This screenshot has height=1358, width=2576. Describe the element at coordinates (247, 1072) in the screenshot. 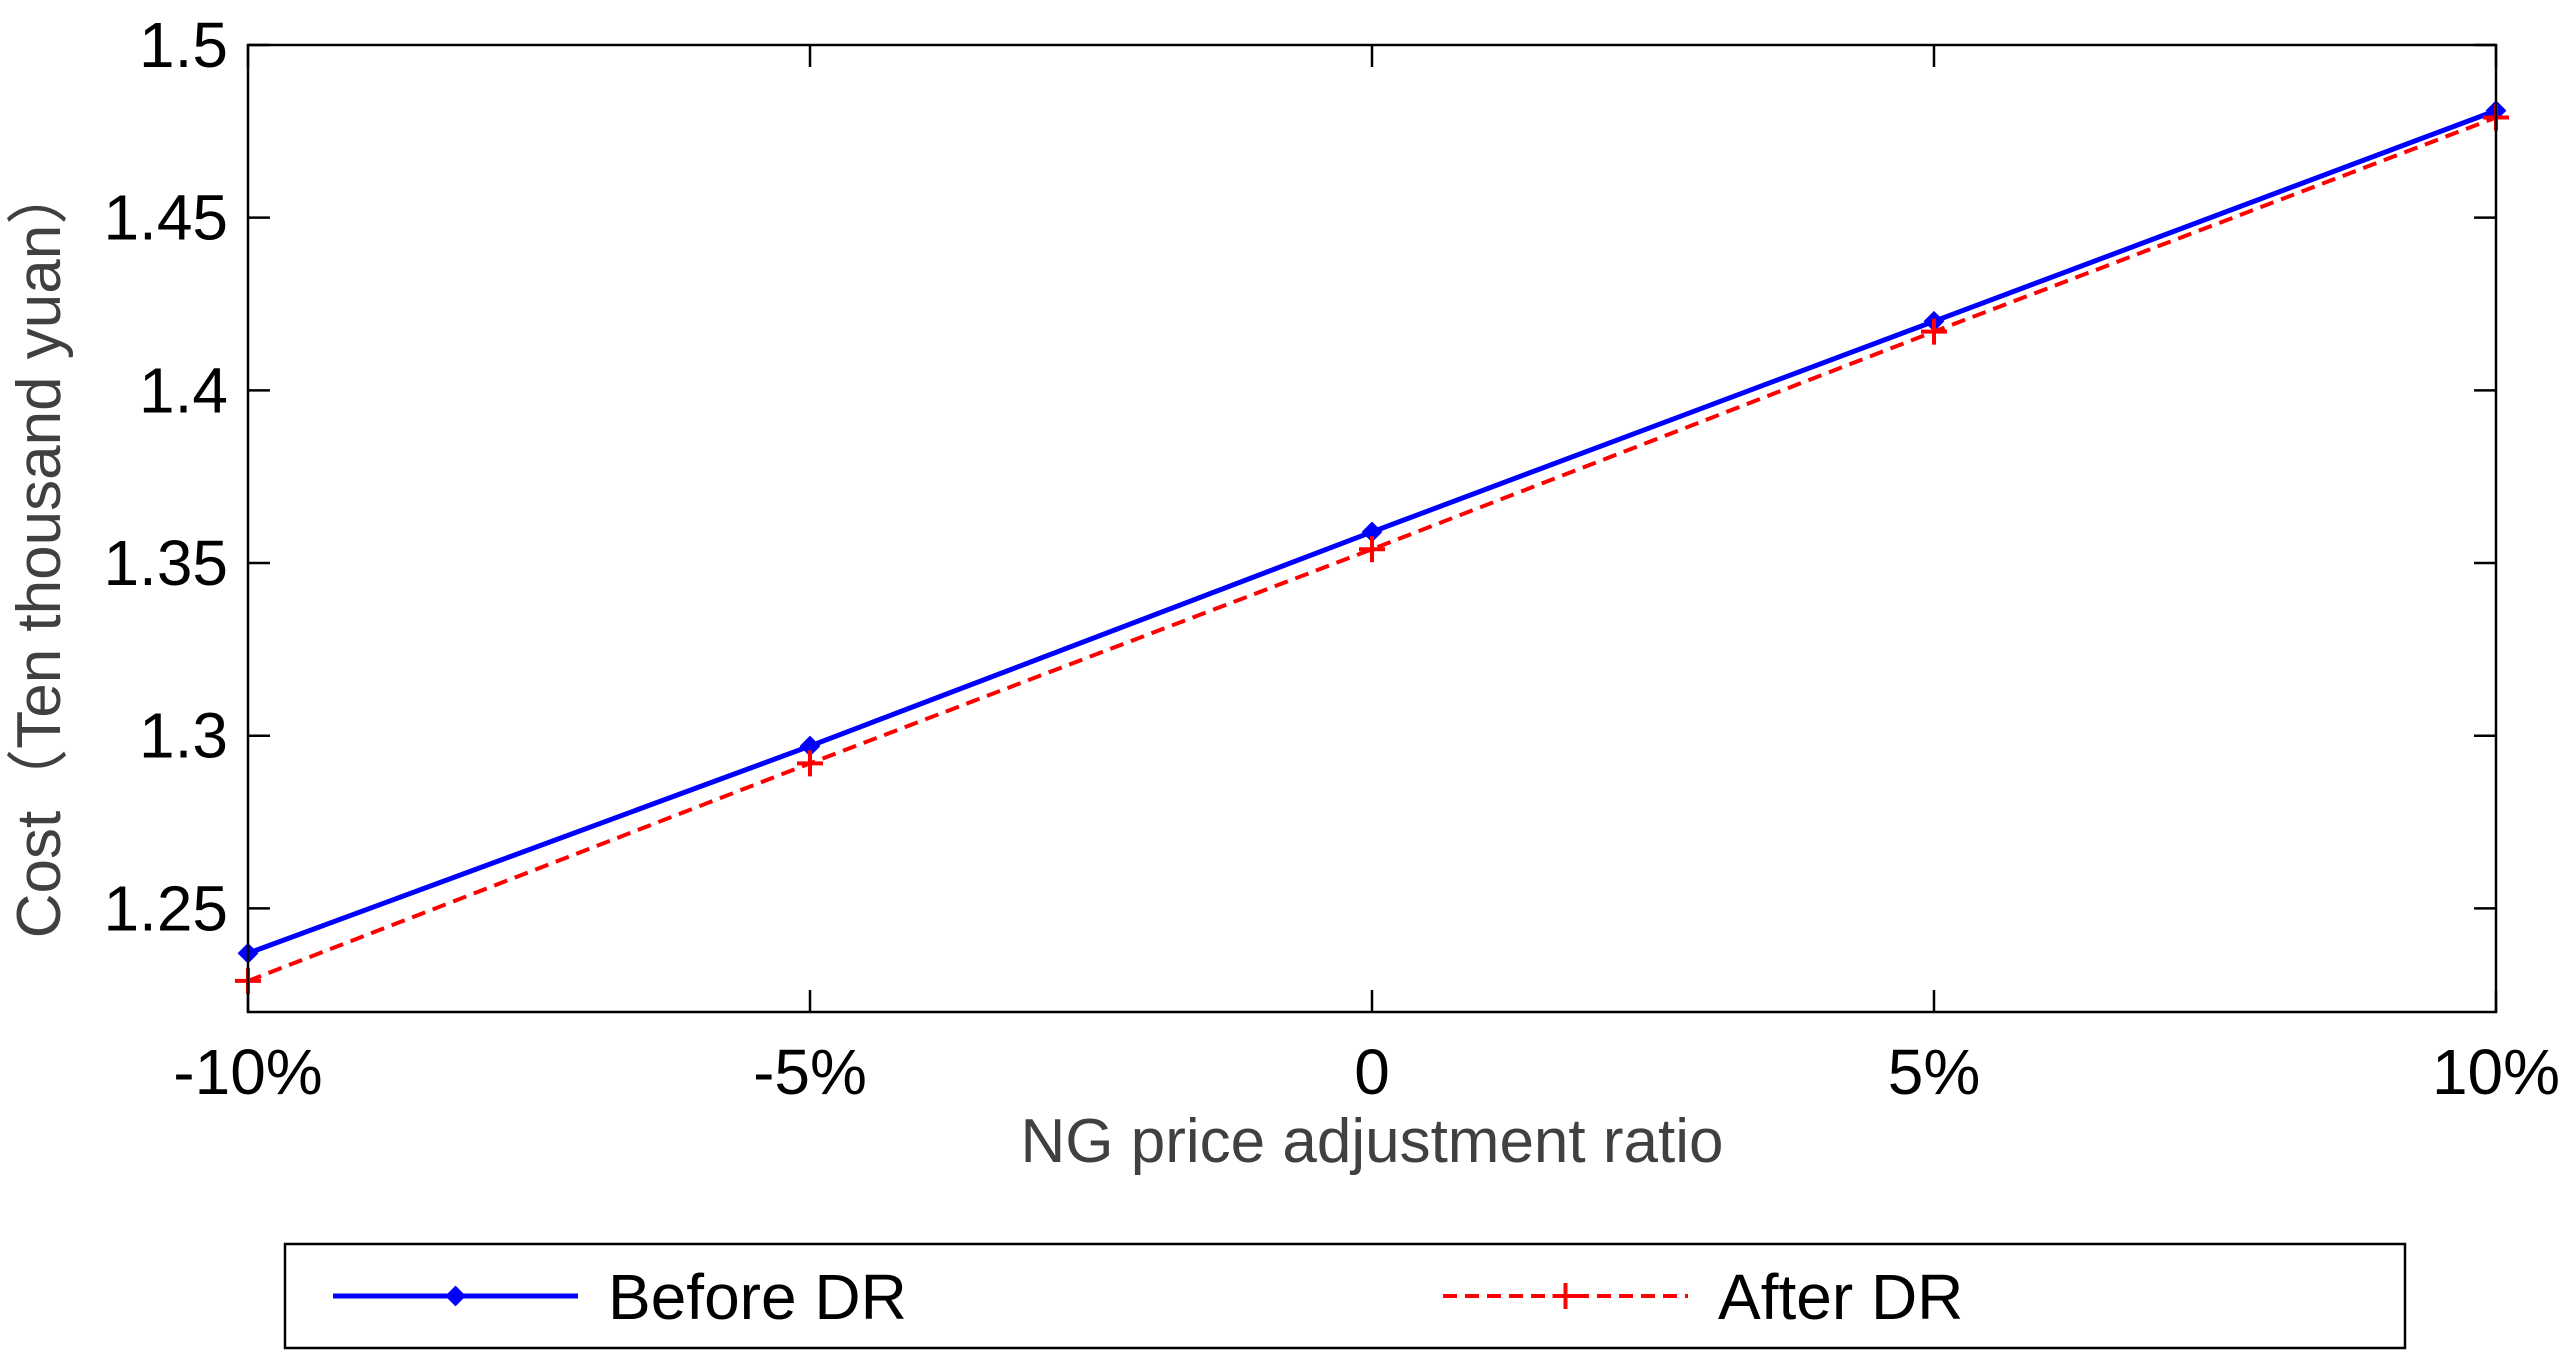

I see `x-tick-label: -10%` at that location.